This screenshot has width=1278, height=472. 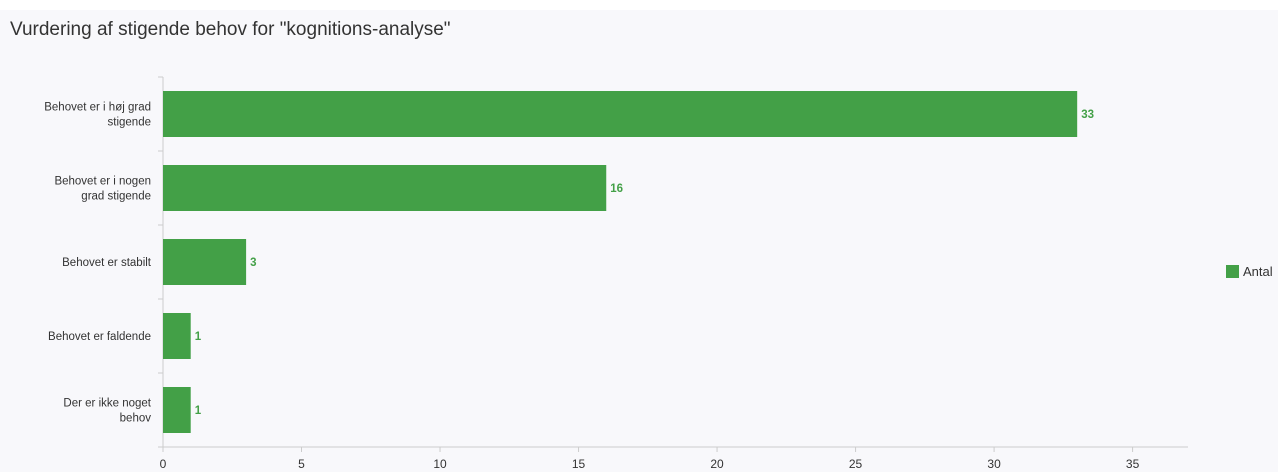 What do you see at coordinates (1258, 271) in the screenshot?
I see `legend-label-antal: Antal` at bounding box center [1258, 271].